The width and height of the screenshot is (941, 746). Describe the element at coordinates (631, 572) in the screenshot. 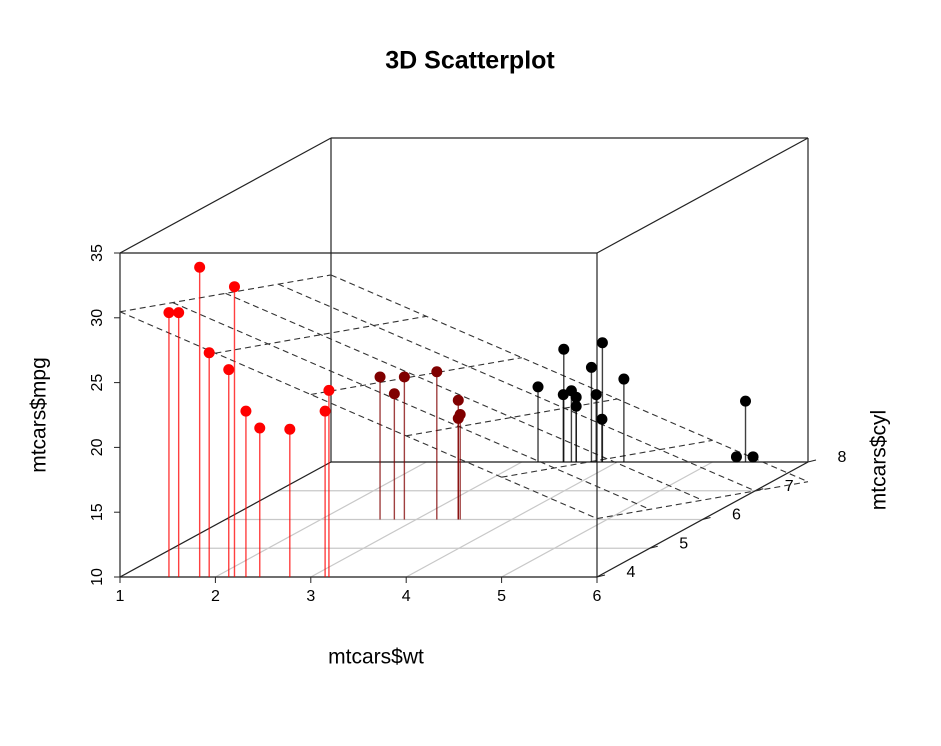

I see `y-tick-label: 4` at that location.